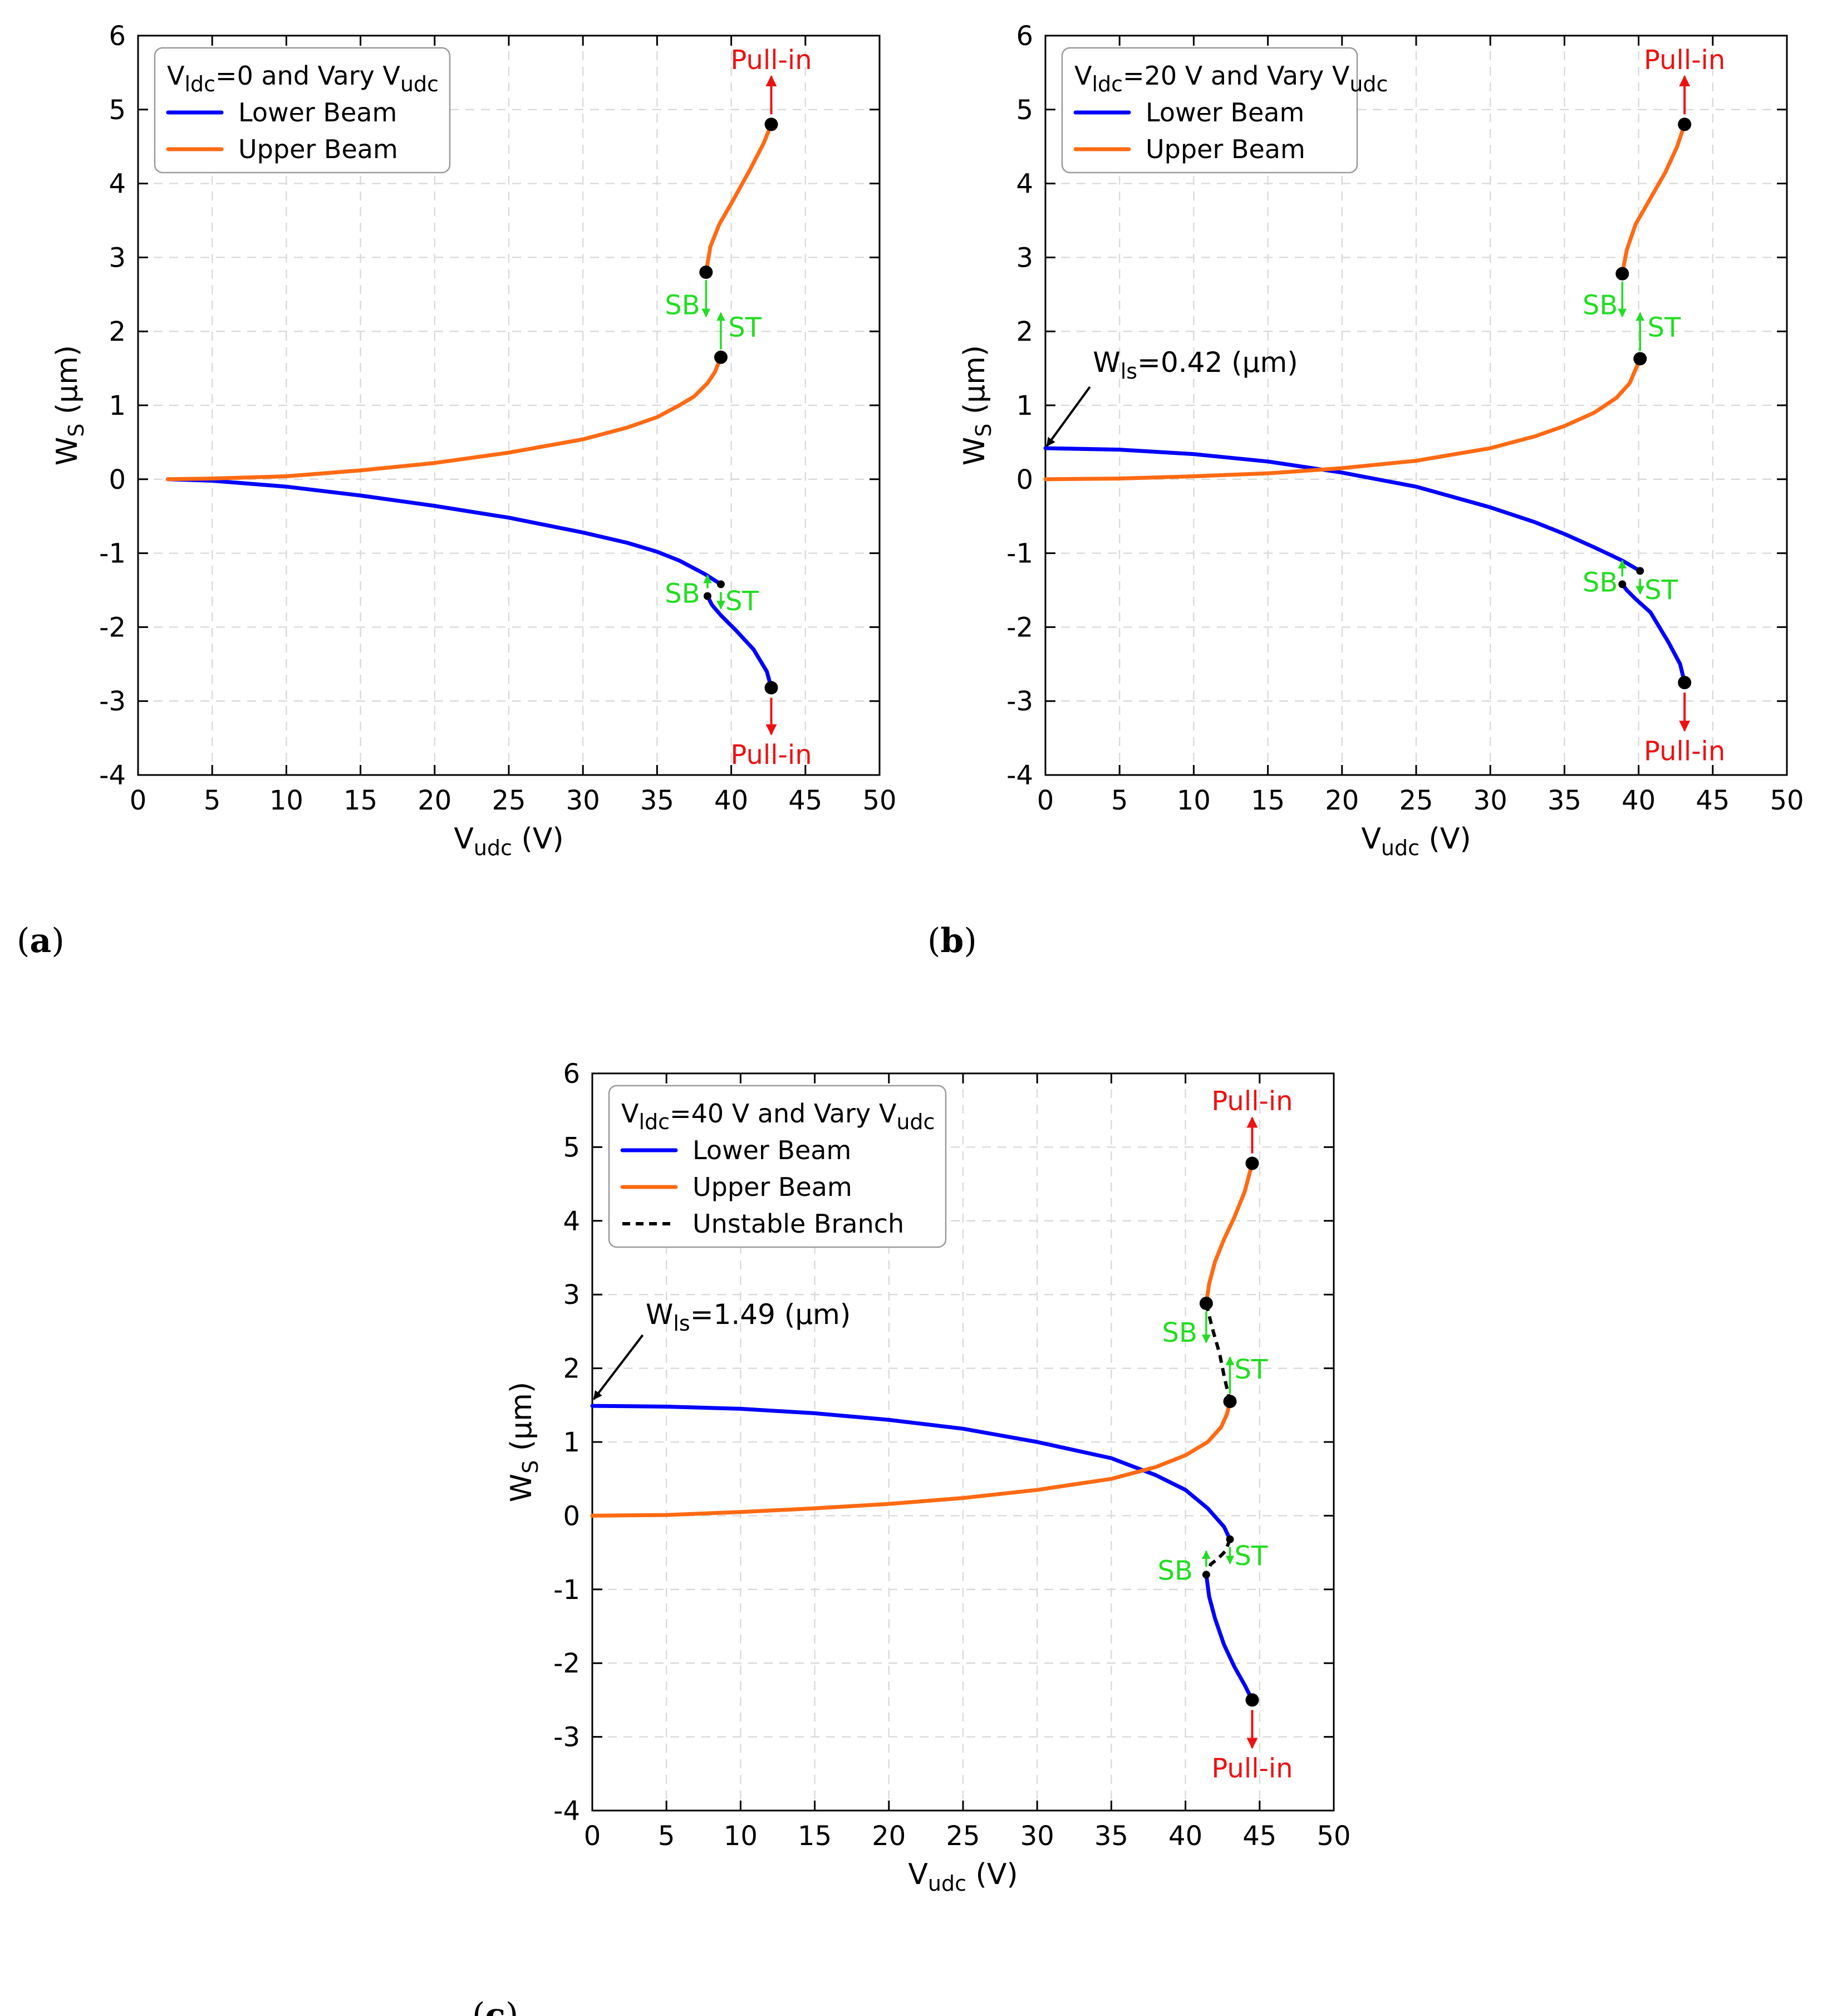 This screenshot has width=1837, height=2016. What do you see at coordinates (798, 1224) in the screenshot?
I see `legend-entry-unstable: Unstable Branch` at bounding box center [798, 1224].